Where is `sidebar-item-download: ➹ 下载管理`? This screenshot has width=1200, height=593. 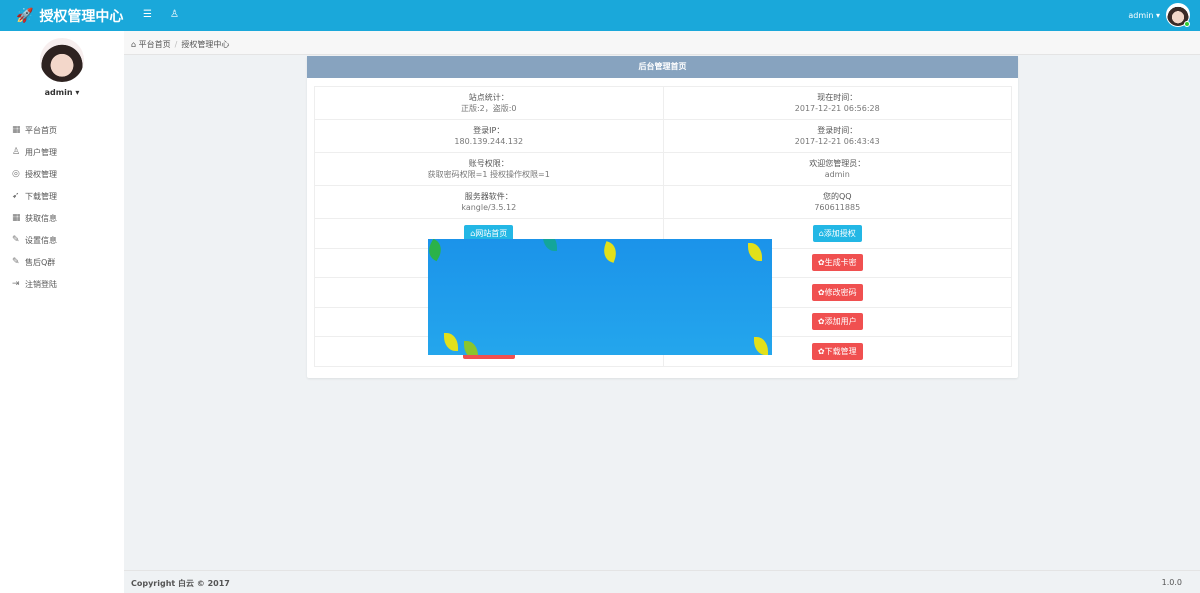 sidebar-item-download: ➹ 下载管理 is located at coordinates (34, 196).